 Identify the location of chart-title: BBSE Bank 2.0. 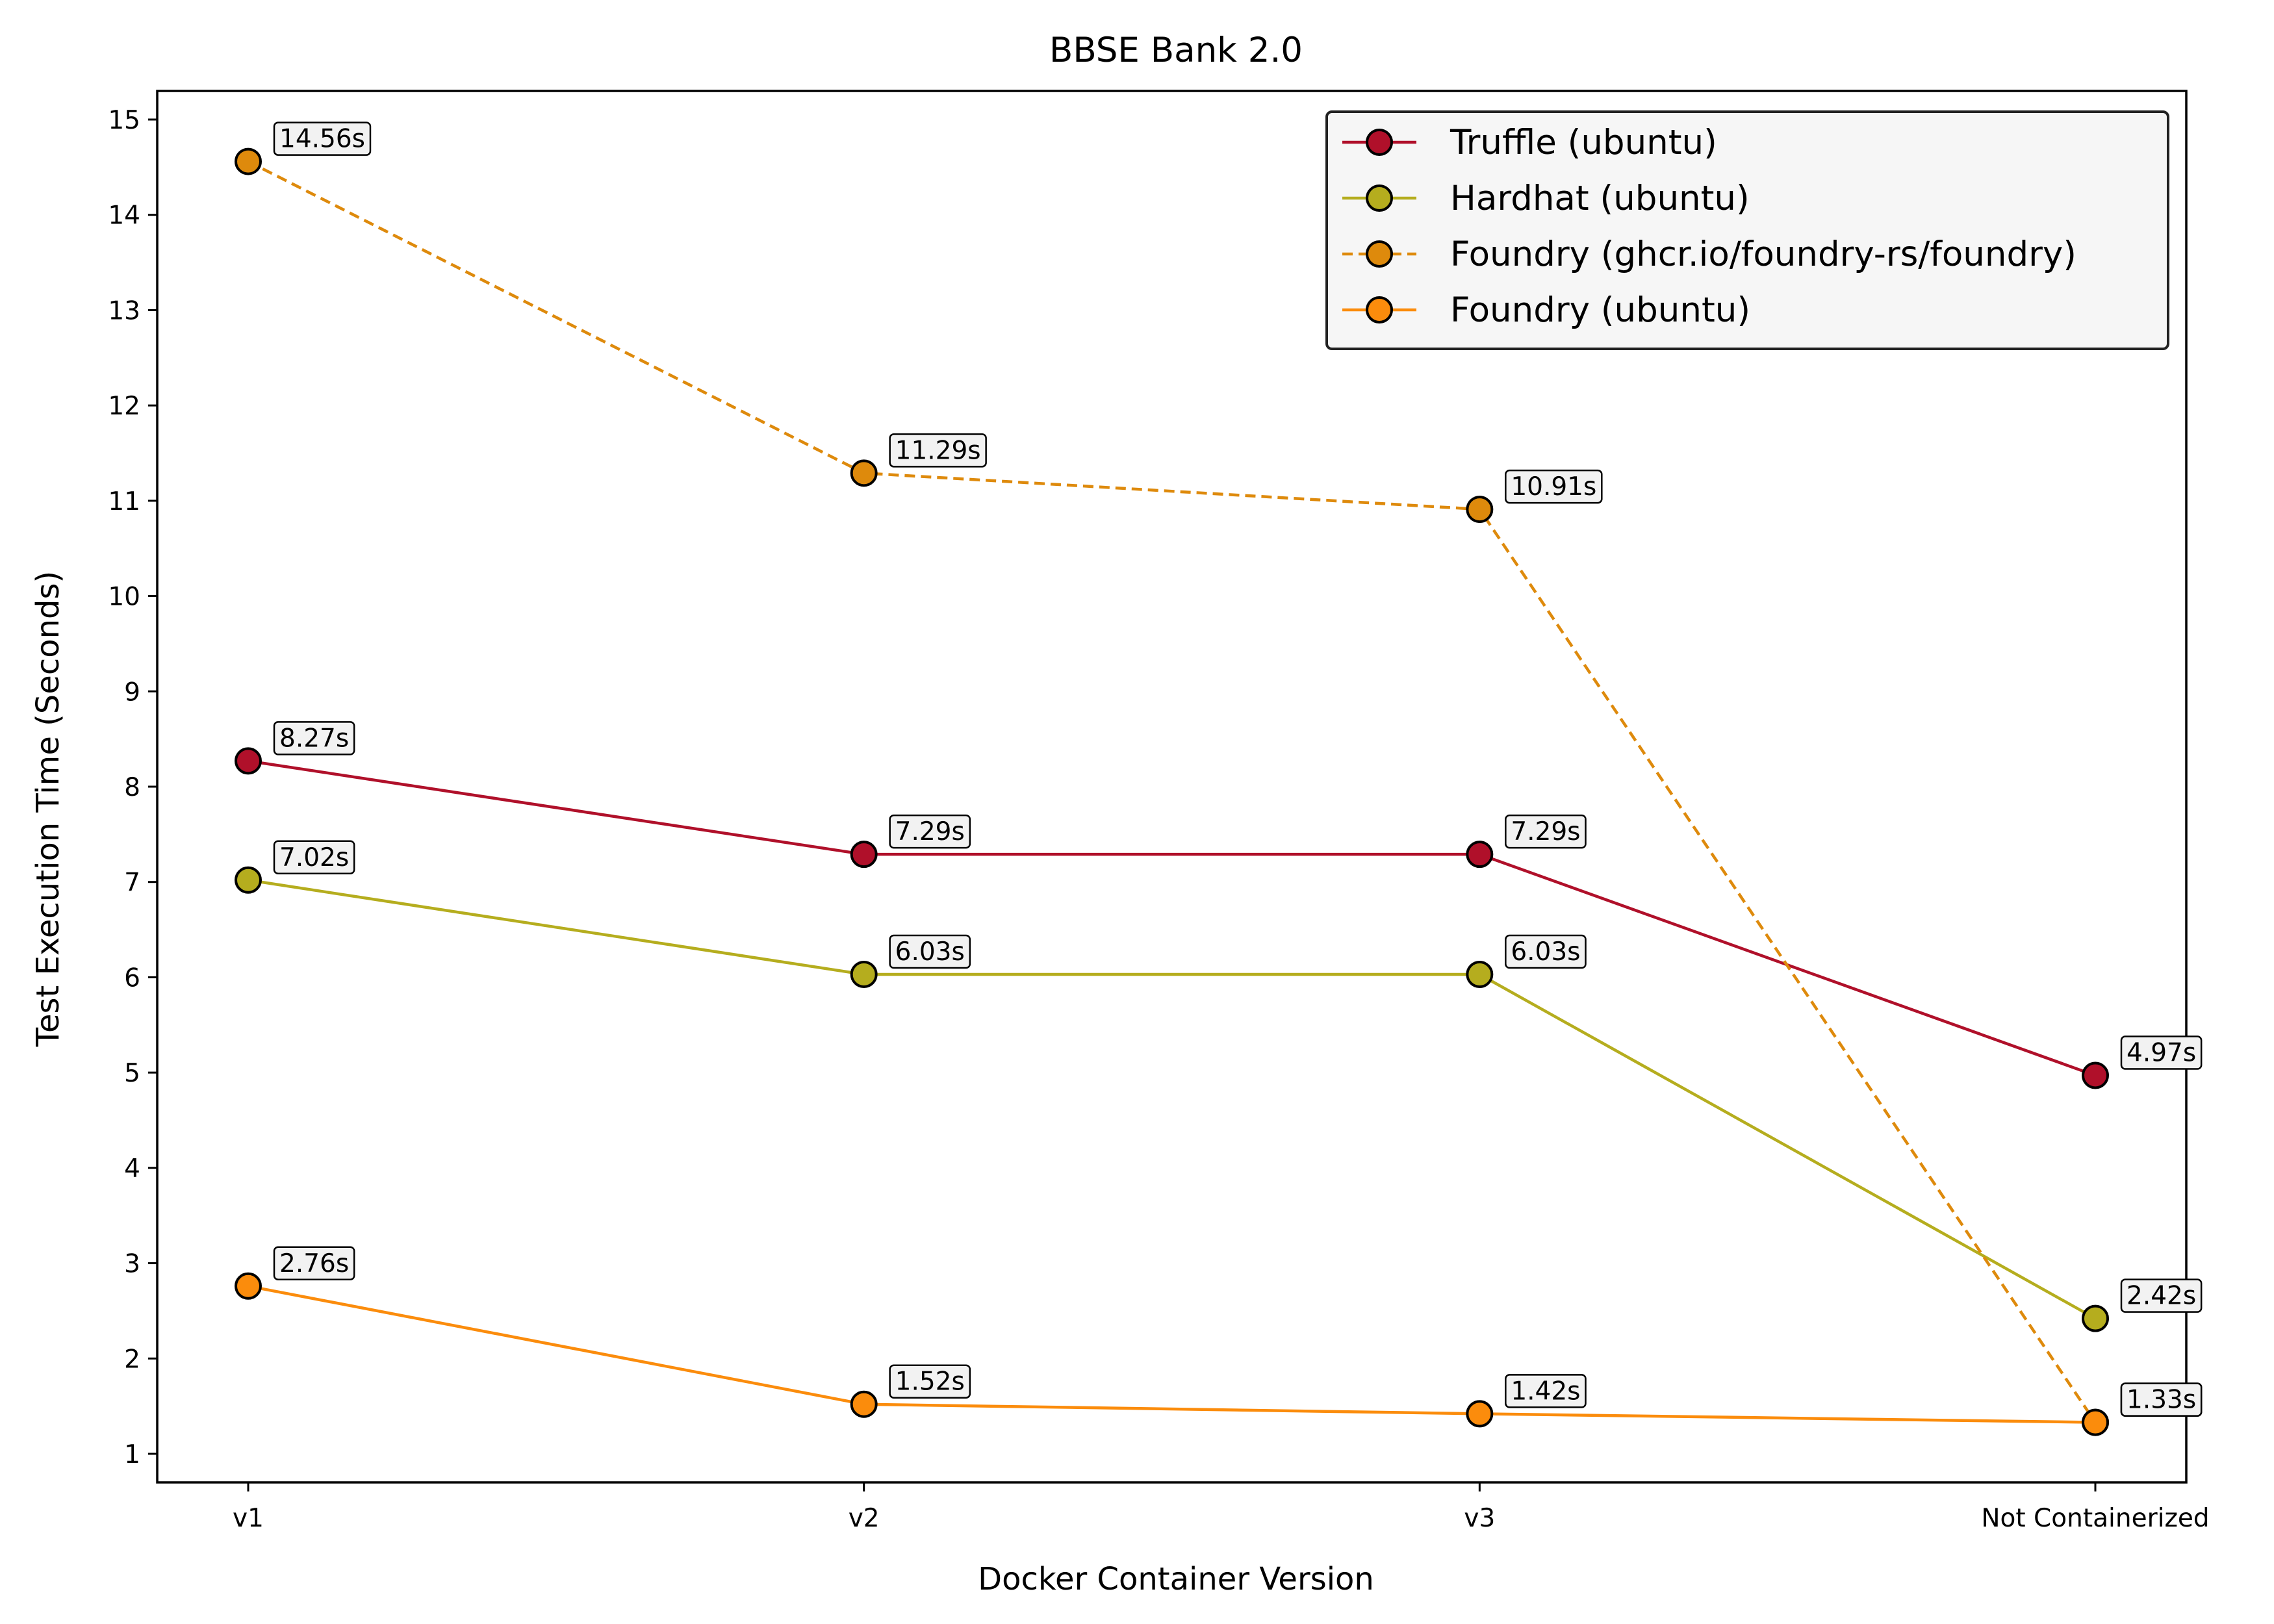
(1176, 50).